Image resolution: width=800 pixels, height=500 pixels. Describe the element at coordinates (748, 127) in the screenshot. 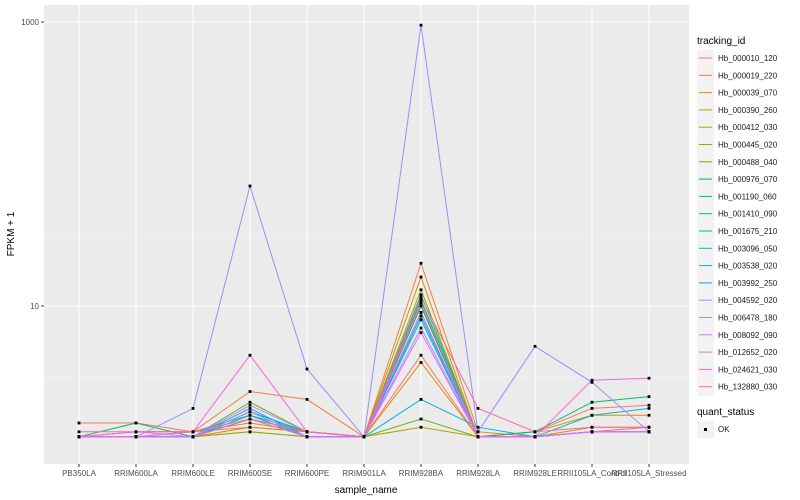

I see `legend-item-label: Hb_000412_030` at that location.